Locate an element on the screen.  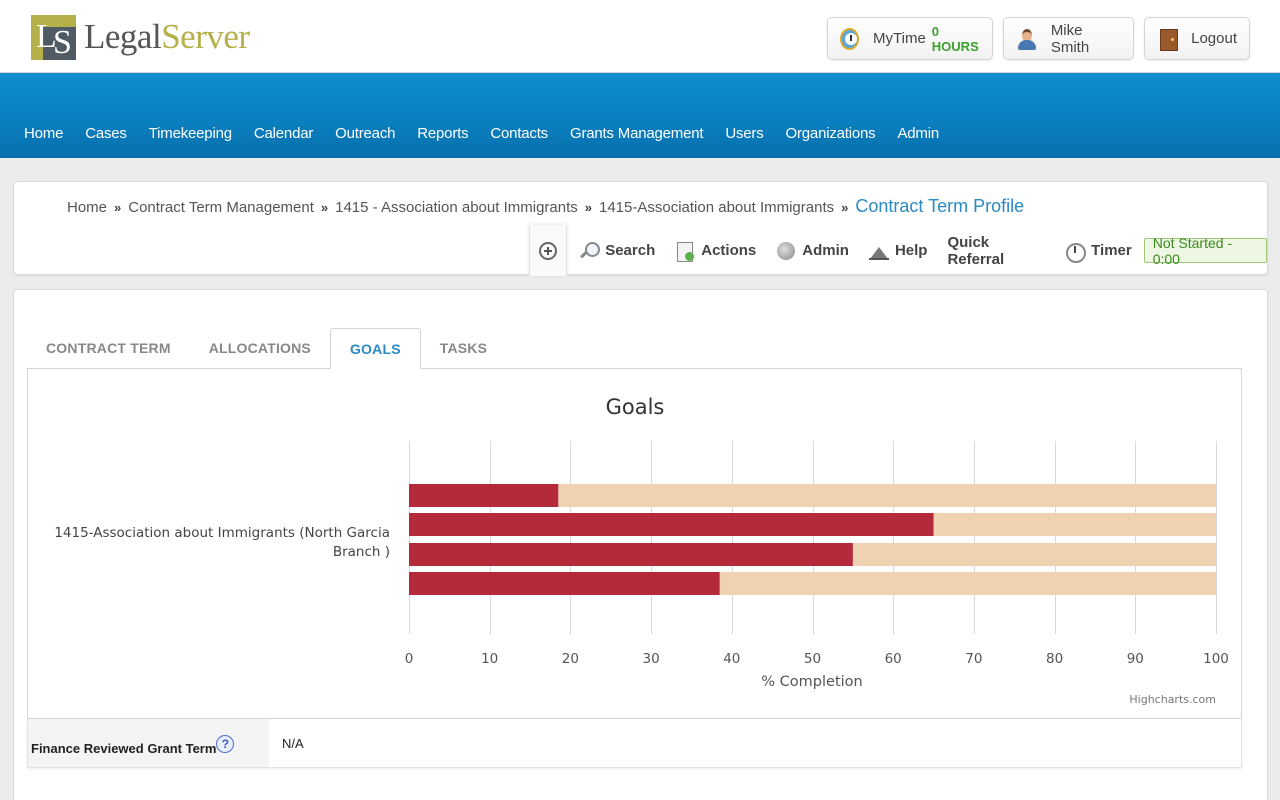
legalserver-logo: L S LegalServer is located at coordinates (140, 37).